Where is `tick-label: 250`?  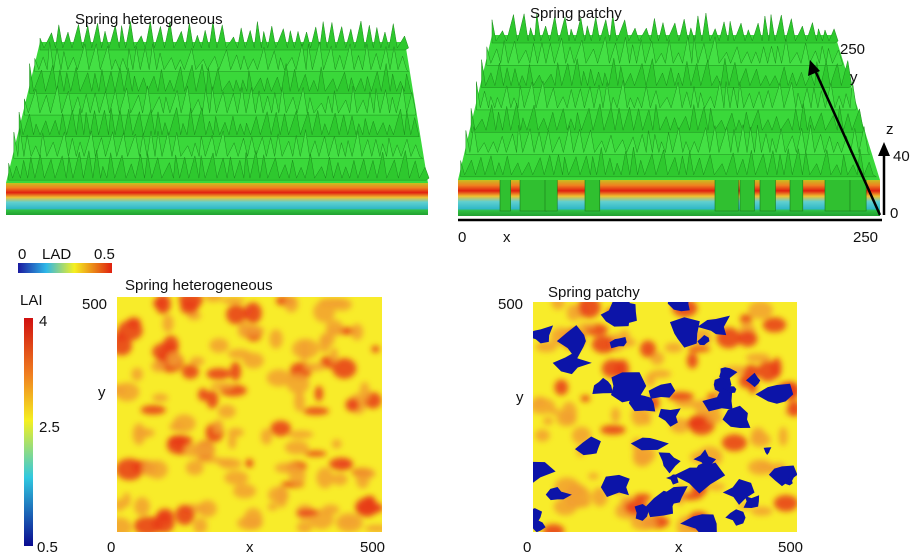
tick-label: 250 is located at coordinates (865, 237).